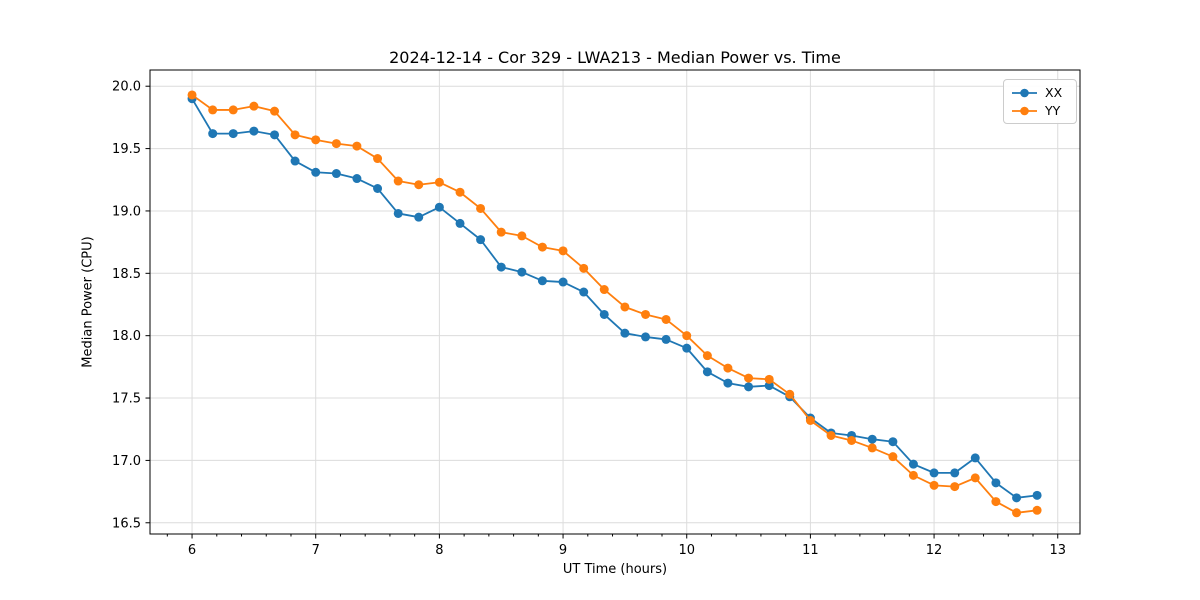  Describe the element at coordinates (126, 399) in the screenshot. I see `y-tick-label: 17.5` at that location.